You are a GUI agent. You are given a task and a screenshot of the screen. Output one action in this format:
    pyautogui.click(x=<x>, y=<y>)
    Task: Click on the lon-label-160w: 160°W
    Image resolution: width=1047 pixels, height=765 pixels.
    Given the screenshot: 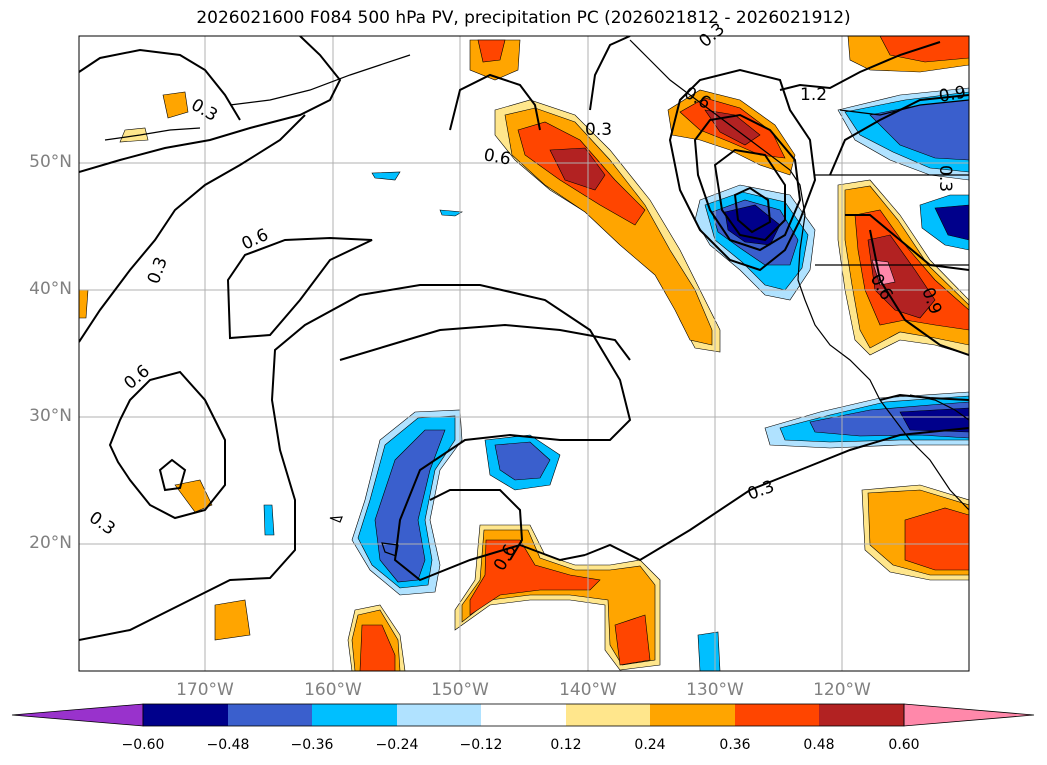 What is the action you would take?
    pyautogui.click(x=333, y=690)
    